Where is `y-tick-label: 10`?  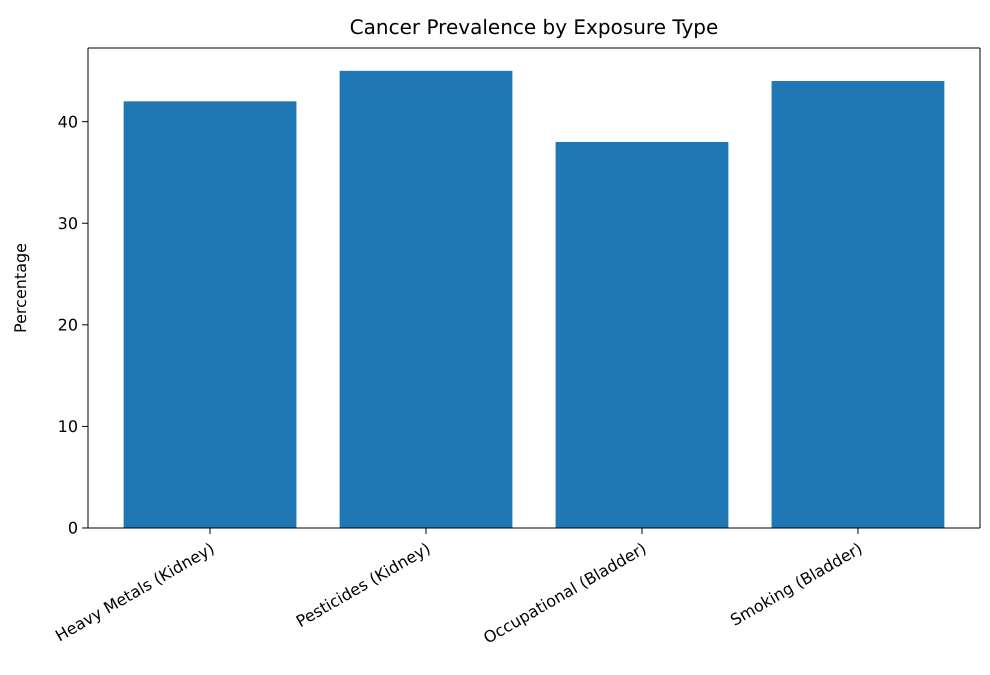 y-tick-label: 10 is located at coordinates (68, 426).